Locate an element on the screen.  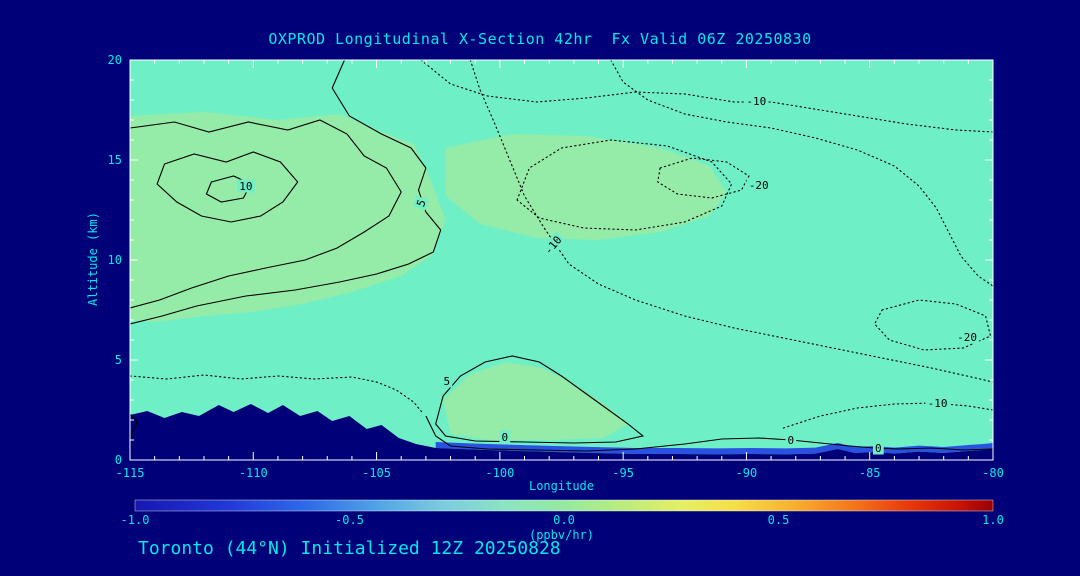
colorbar-tick-label: 1.0 is located at coordinates (993, 520).